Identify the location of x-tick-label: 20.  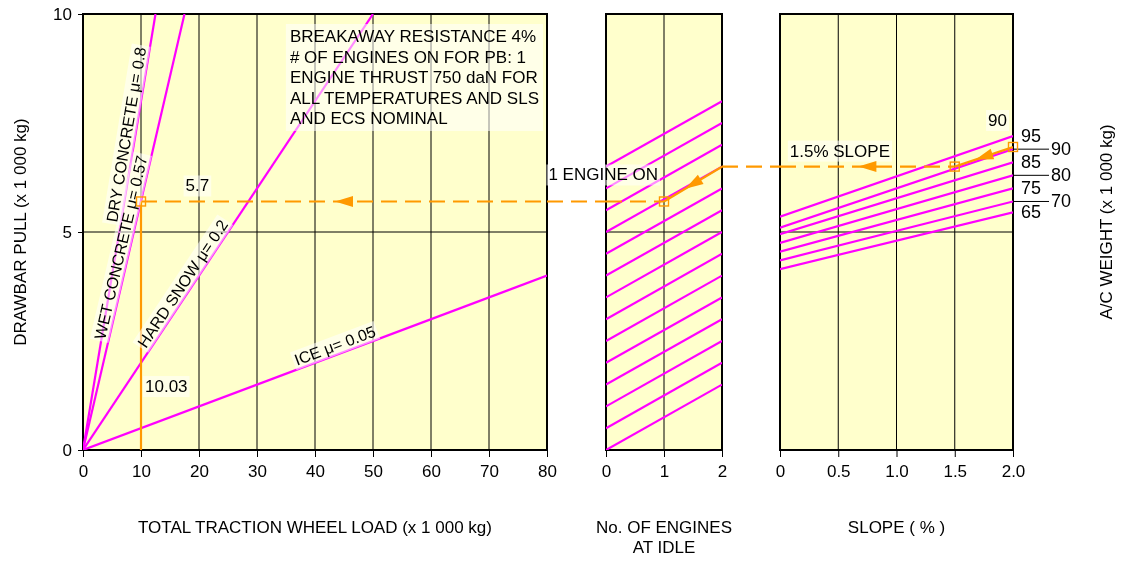
(199, 472).